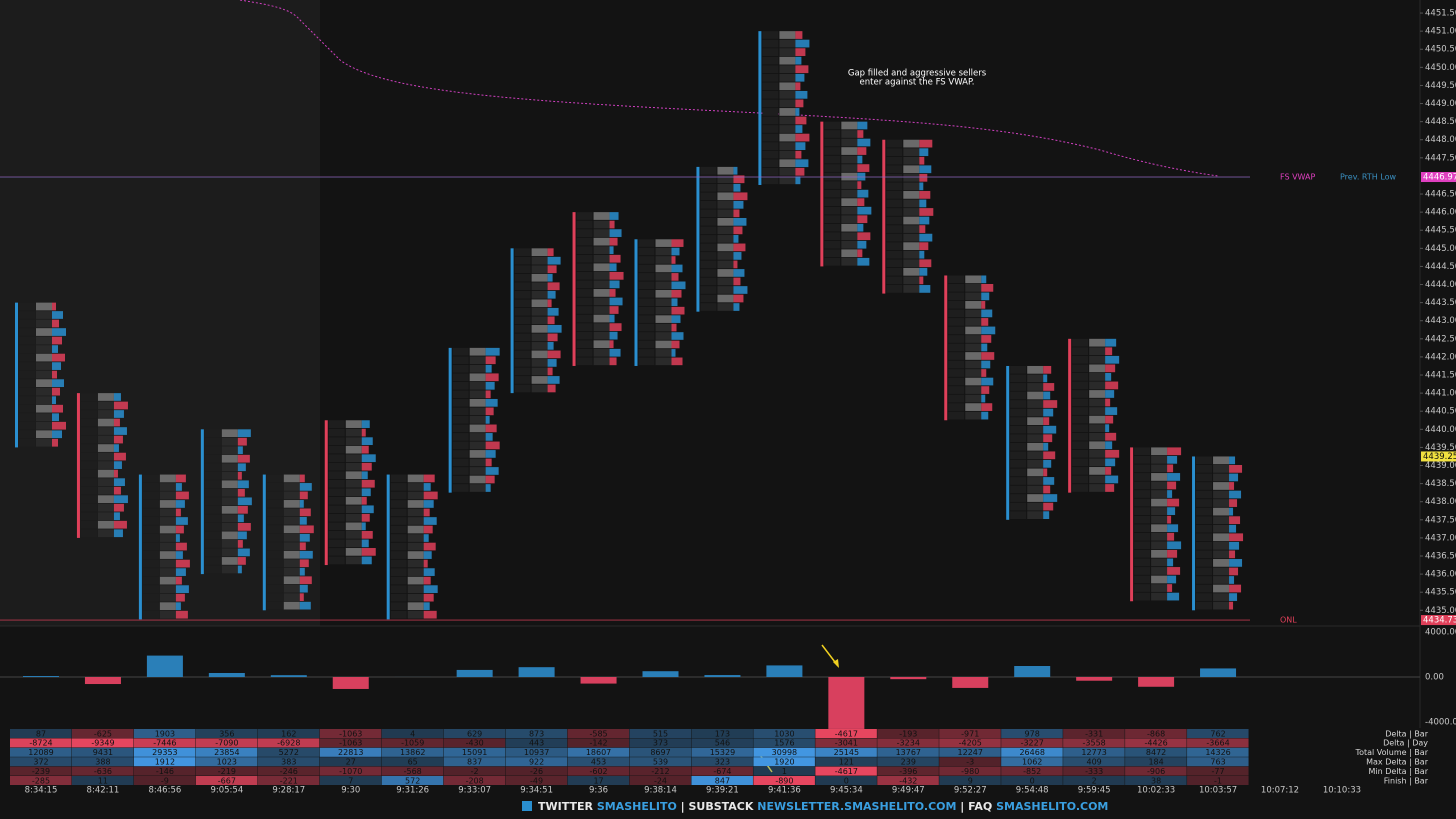 This screenshot has width=1456, height=819. Describe the element at coordinates (1439, 621) in the screenshot. I see `price-flag-label: 4434.73` at that location.